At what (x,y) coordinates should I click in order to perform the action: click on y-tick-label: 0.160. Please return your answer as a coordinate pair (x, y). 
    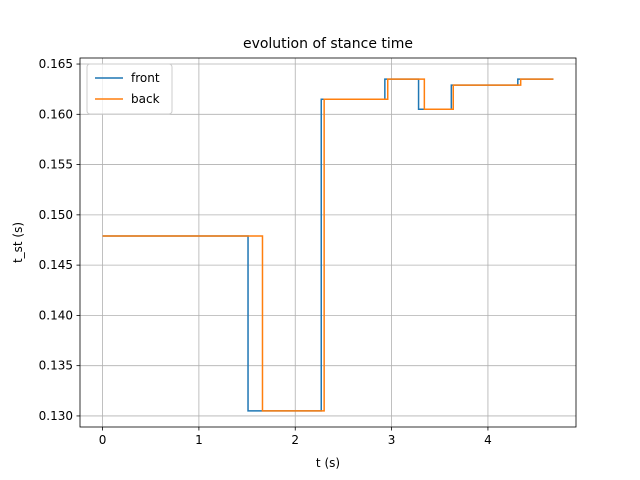
    Looking at the image, I should click on (56, 114).